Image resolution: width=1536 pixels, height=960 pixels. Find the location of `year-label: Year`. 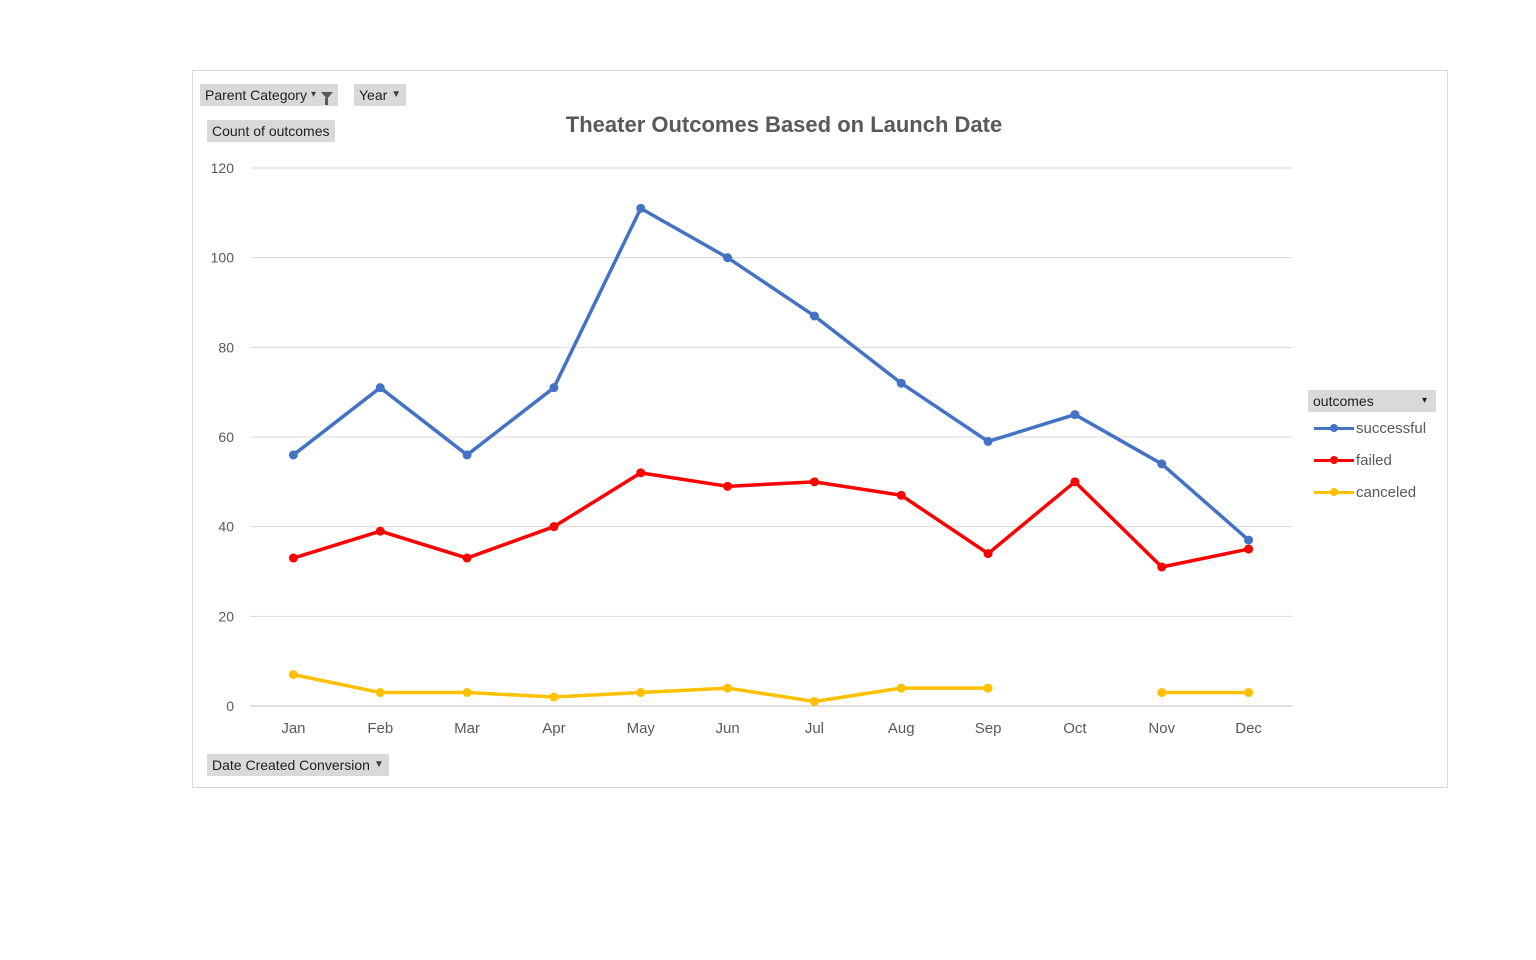

year-label: Year is located at coordinates (373, 95).